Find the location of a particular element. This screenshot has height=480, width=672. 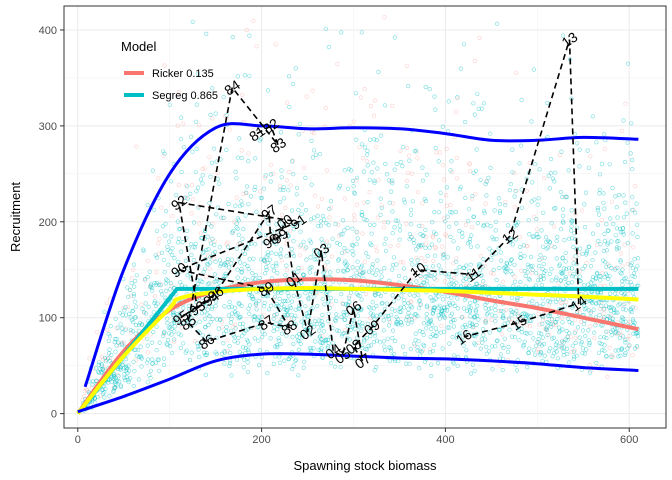

legend-title: Model is located at coordinates (139, 46).